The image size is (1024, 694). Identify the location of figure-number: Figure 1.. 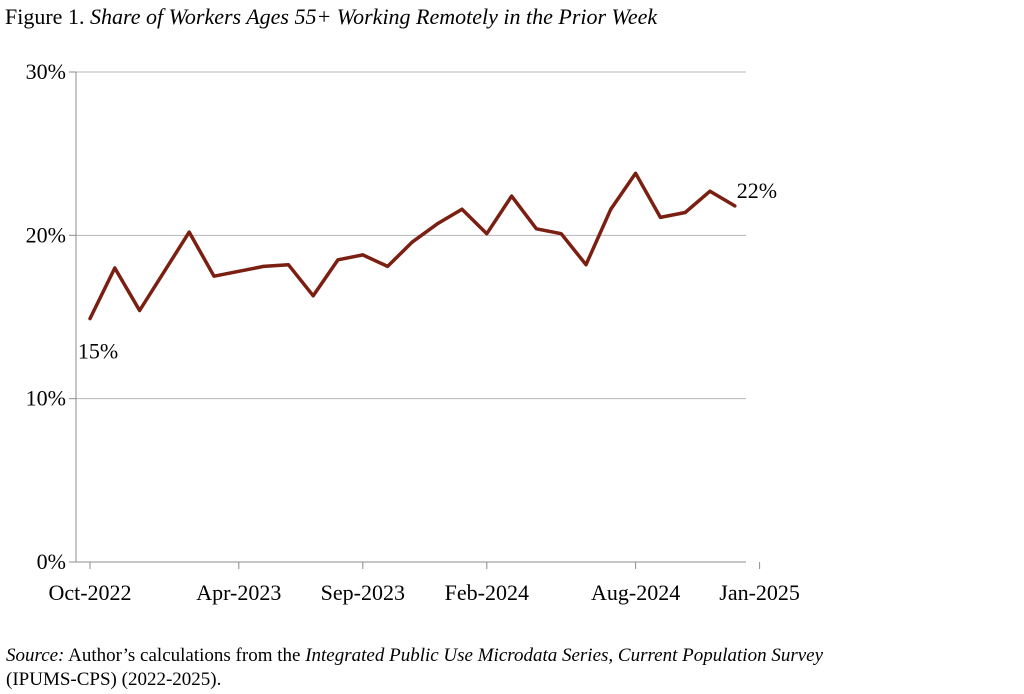
(45, 16).